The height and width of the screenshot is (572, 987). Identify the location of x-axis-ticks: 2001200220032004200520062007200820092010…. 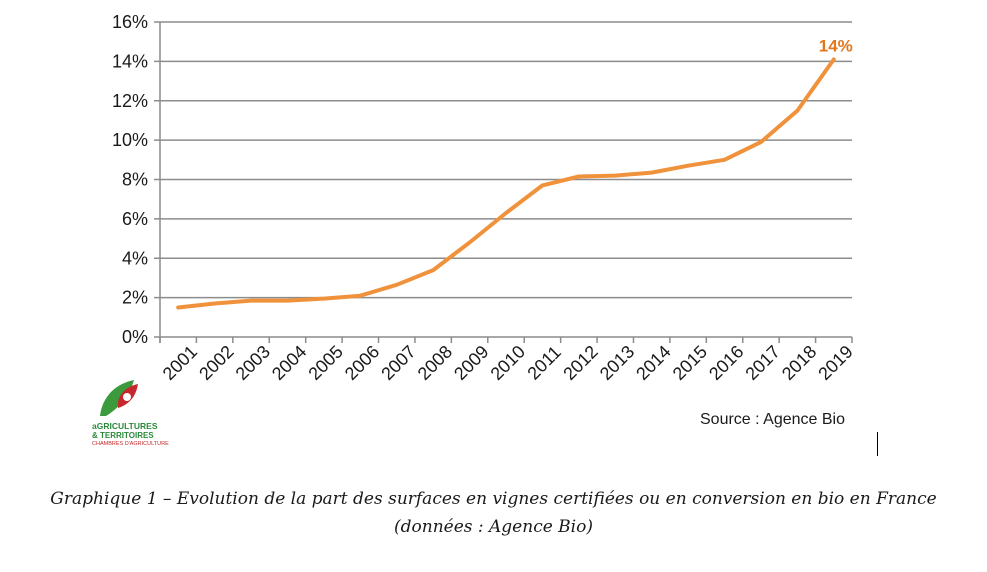
(508, 363).